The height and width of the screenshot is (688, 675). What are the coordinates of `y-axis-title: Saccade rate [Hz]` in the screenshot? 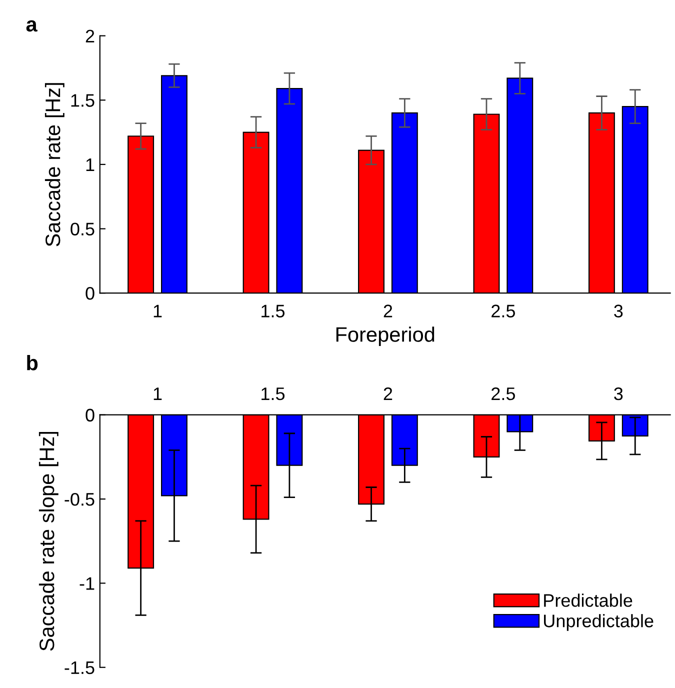 It's located at (54, 164).